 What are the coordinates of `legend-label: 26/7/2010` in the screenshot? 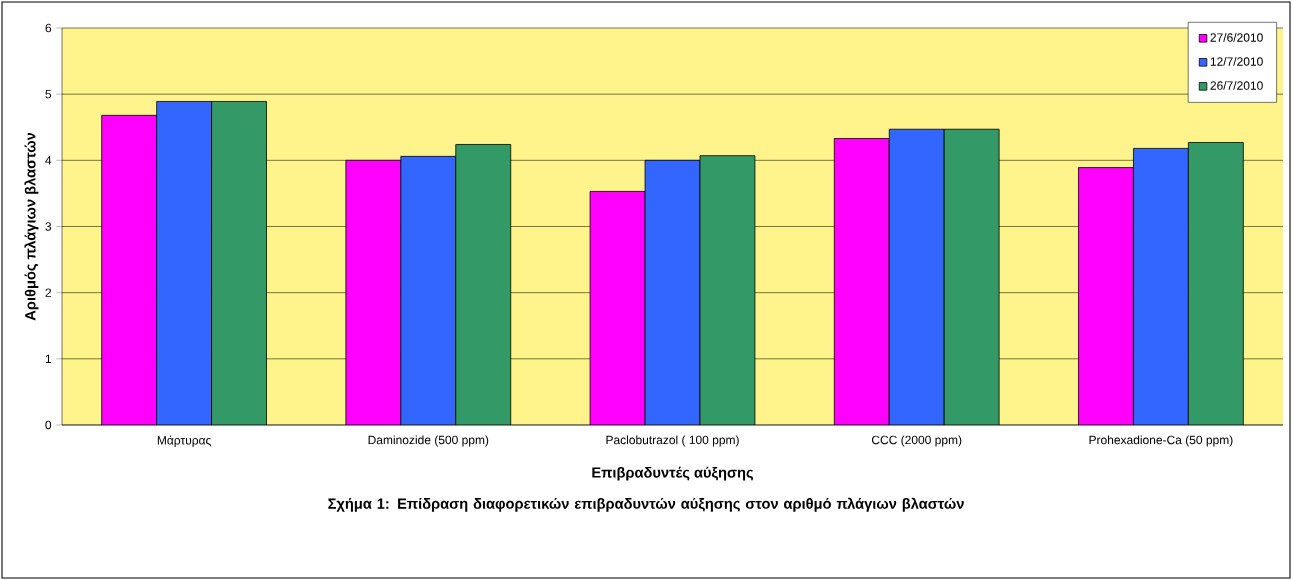 It's located at (1236, 85).